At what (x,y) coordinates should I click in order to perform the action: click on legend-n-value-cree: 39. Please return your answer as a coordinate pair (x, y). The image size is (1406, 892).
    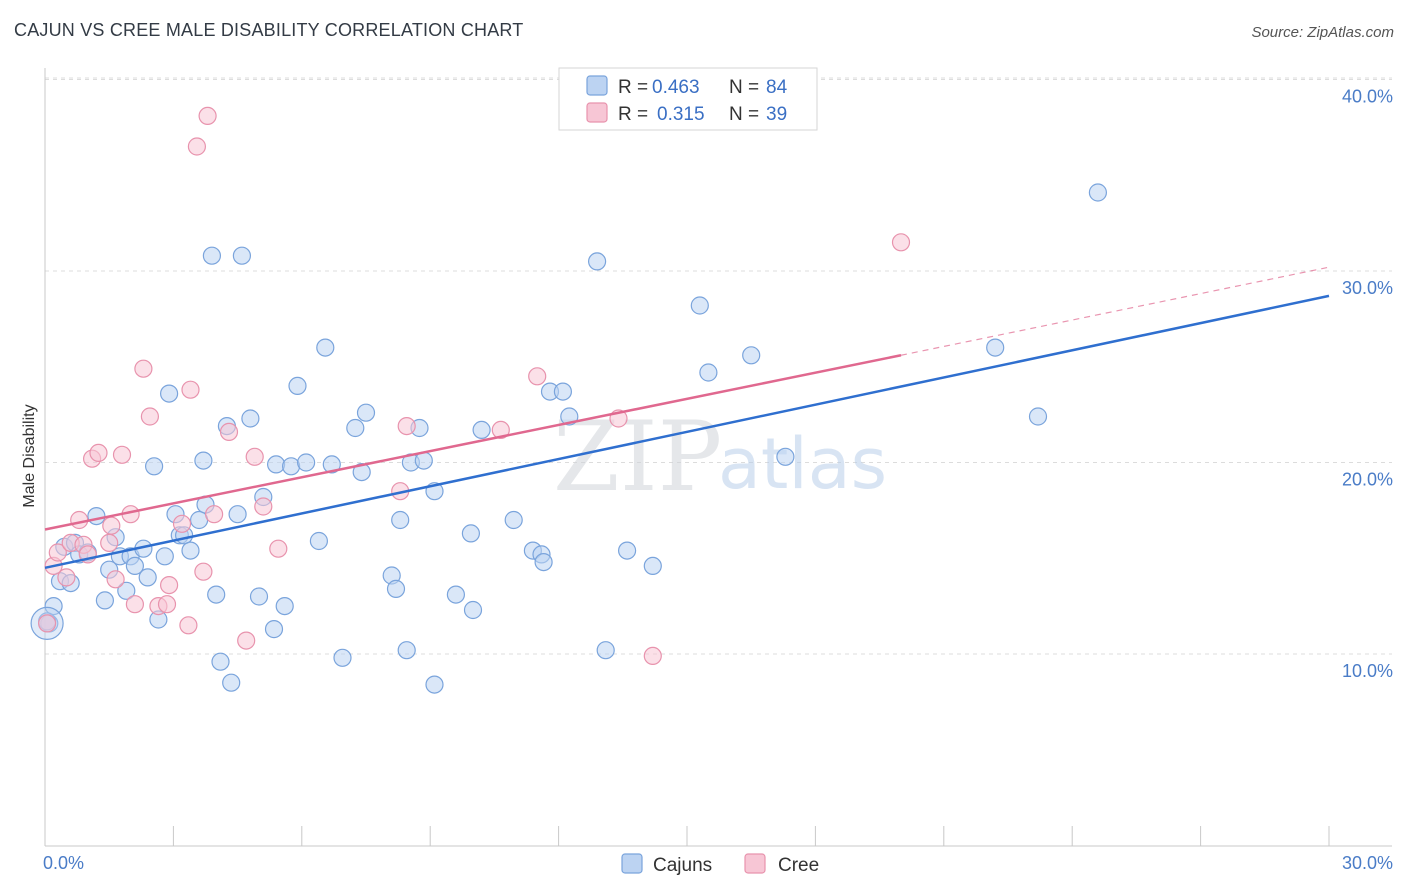
    Looking at the image, I should click on (776, 114).